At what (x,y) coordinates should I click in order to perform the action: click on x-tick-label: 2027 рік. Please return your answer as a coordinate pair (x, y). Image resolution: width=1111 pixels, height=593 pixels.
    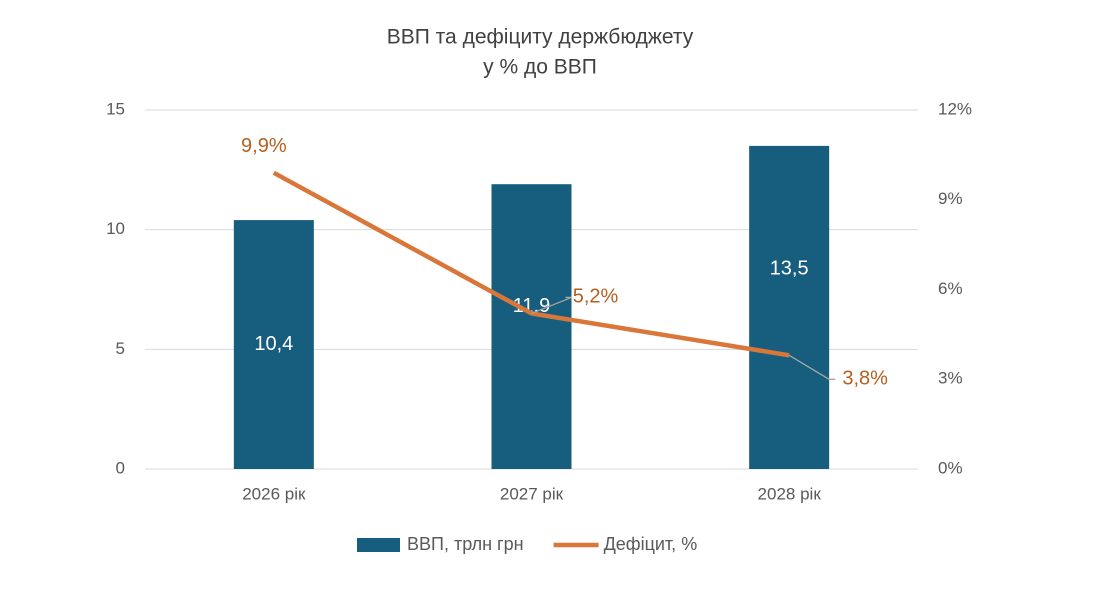
    Looking at the image, I should click on (532, 493).